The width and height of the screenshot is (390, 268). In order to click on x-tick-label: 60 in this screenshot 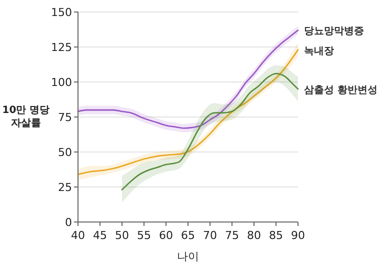, I will do `click(166, 235)`.